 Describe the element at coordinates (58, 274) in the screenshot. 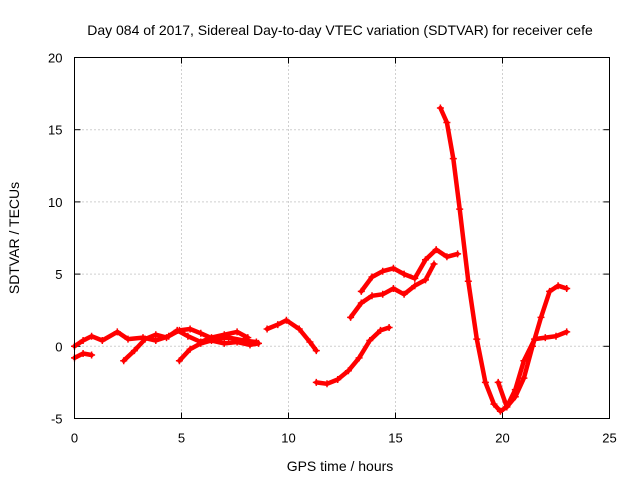

I see `y-tick-label: 5` at that location.